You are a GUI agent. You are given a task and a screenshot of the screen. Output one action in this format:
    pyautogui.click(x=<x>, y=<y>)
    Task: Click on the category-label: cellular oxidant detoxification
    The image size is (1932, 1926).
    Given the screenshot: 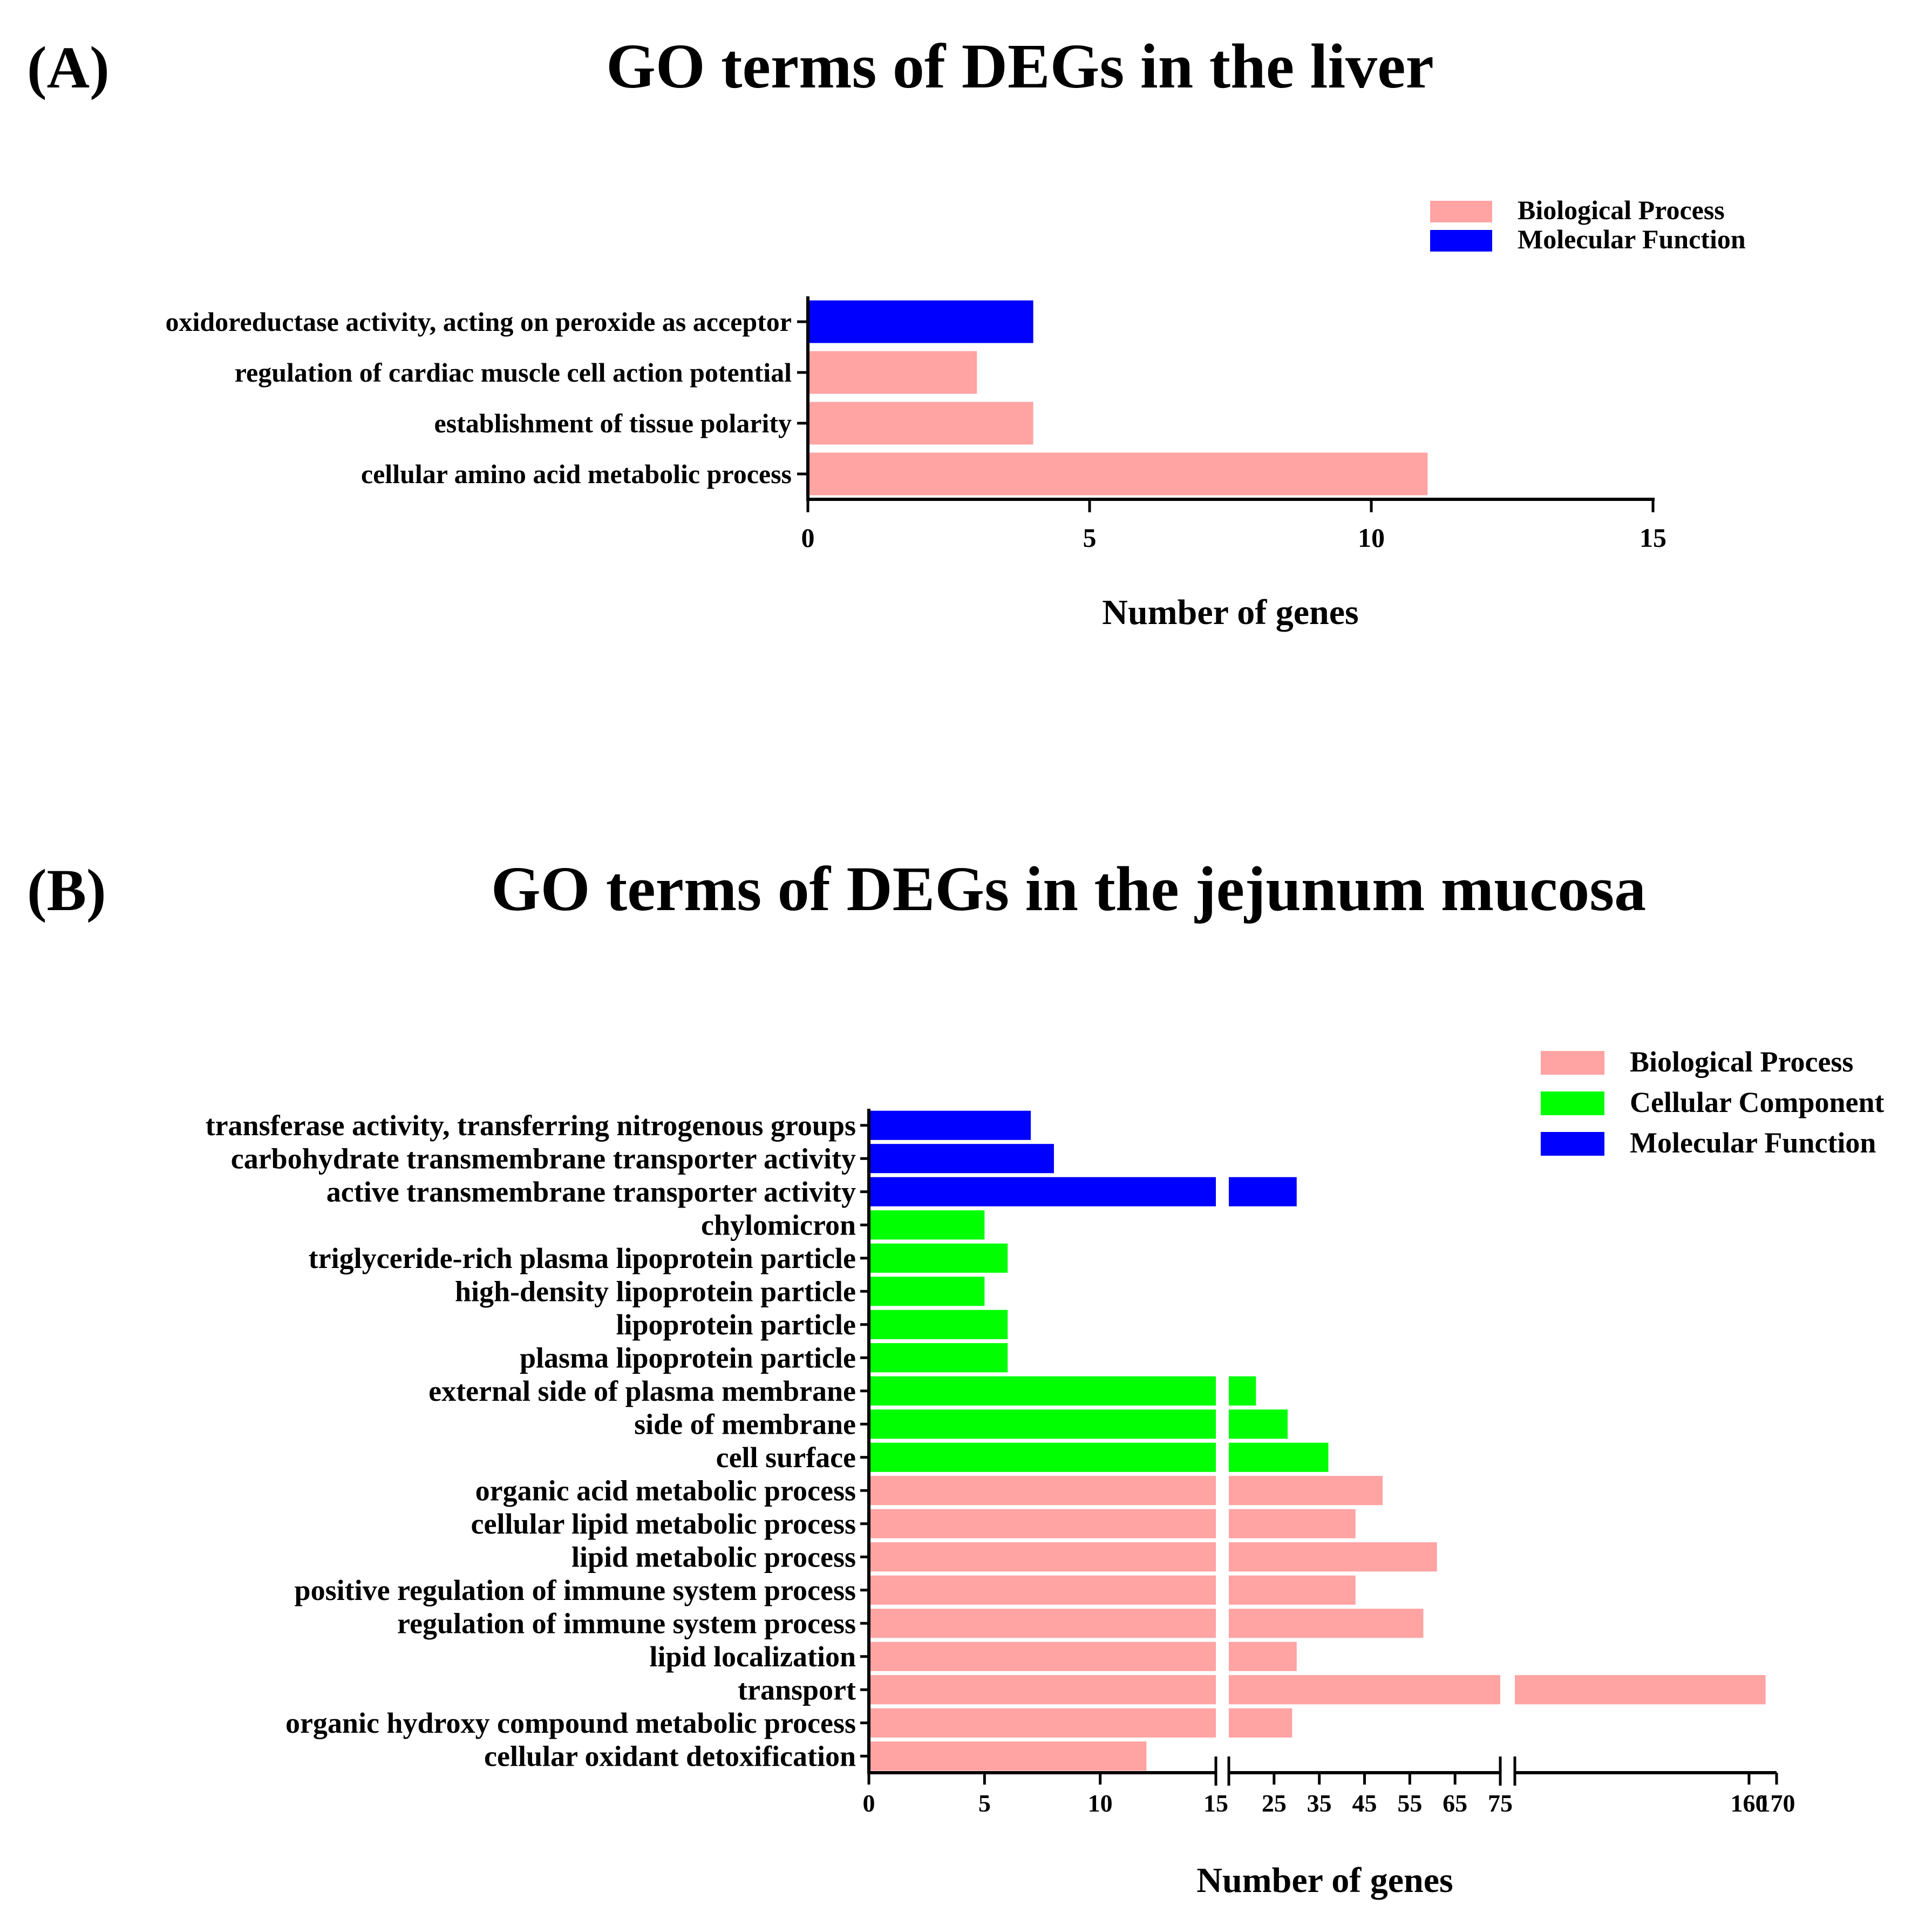 What is the action you would take?
    pyautogui.click(x=670, y=1756)
    